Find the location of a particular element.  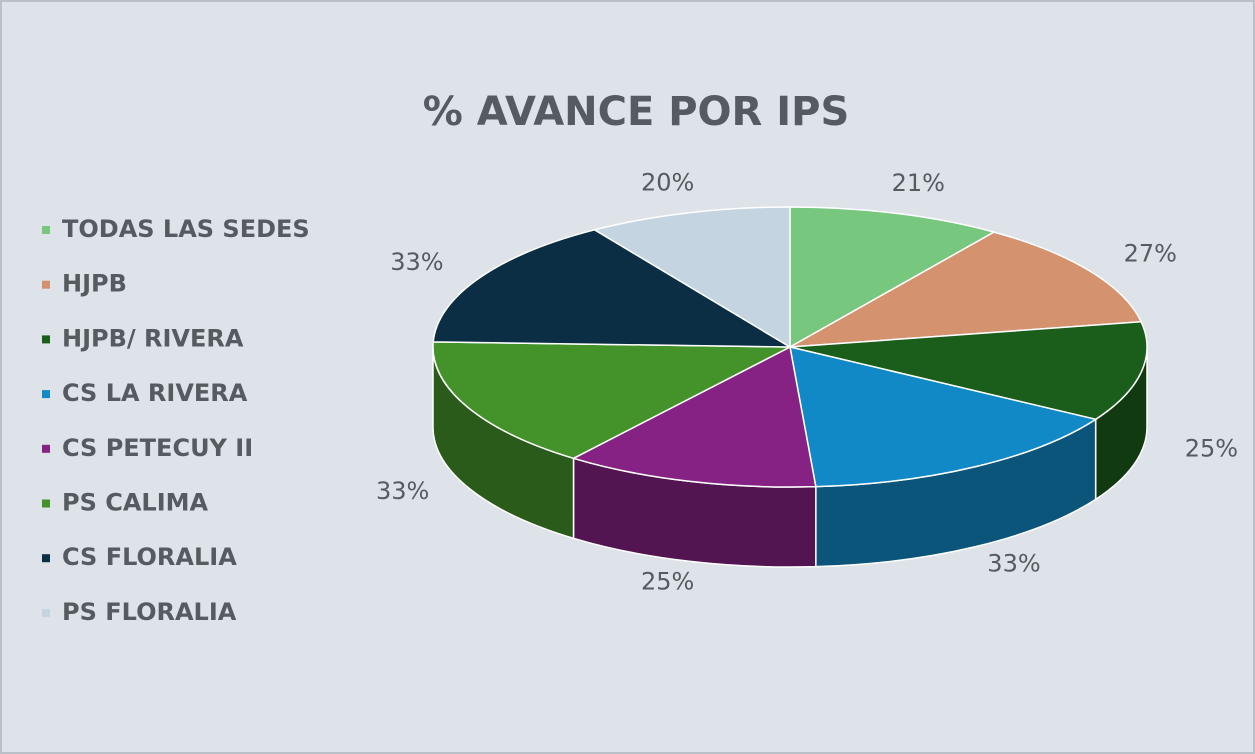

legend-label: CS PETECUY II is located at coordinates (157, 448).